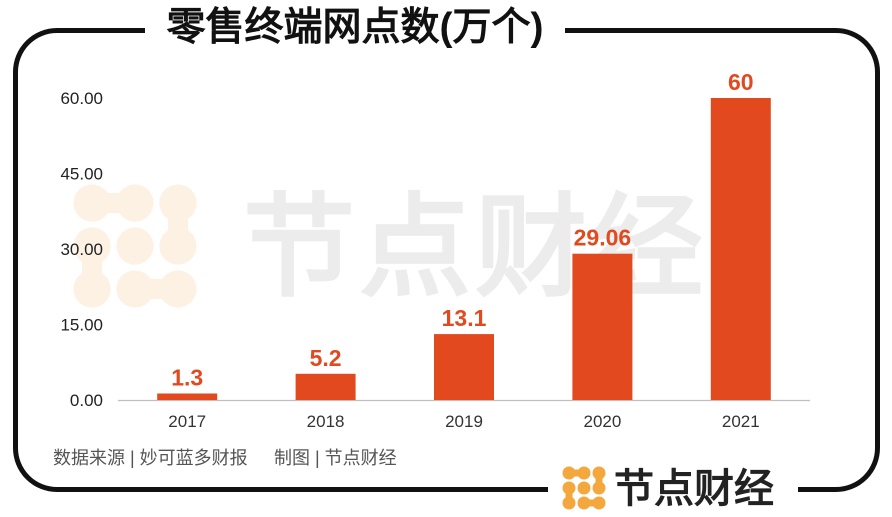 The image size is (892, 517). Describe the element at coordinates (326, 358) in the screenshot. I see `data-label-2018: 5.2` at that location.